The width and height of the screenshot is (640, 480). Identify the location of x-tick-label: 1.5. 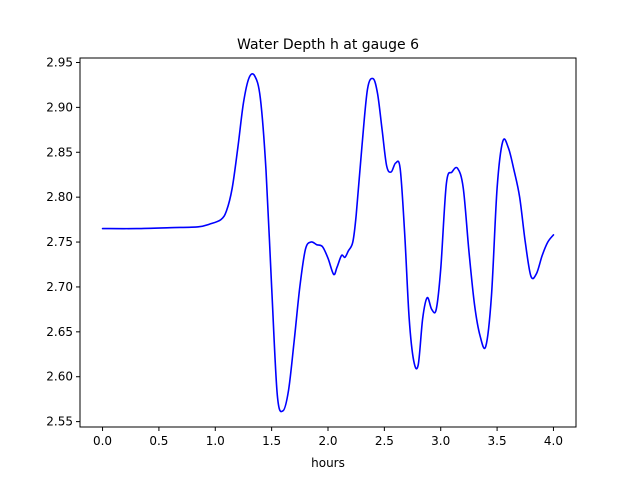
(271, 441).